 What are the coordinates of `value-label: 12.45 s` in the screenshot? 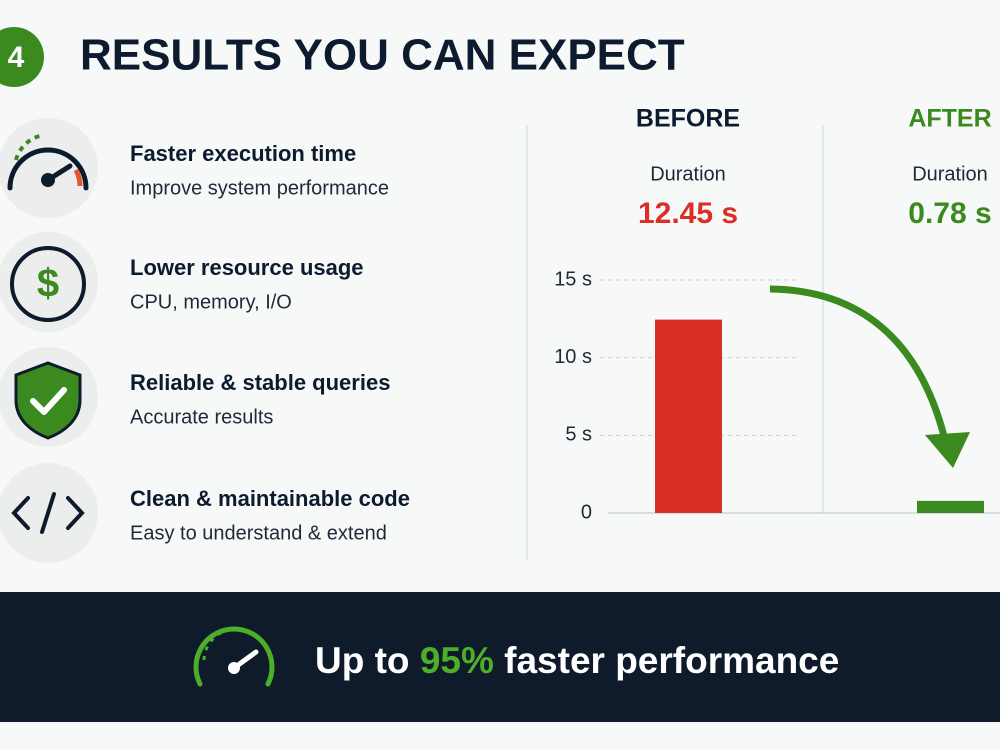 It's located at (688, 213).